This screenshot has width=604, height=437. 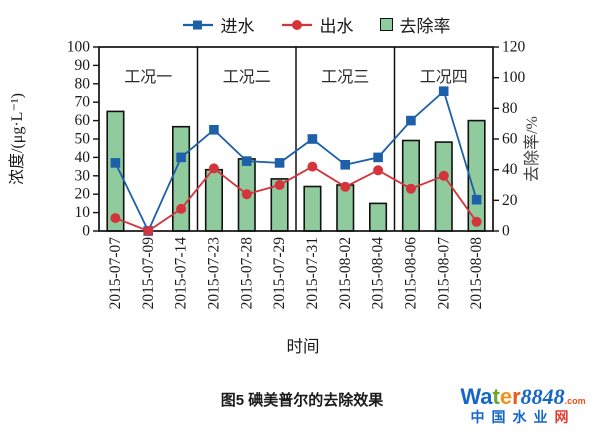 I want to click on legend-label-removal-rate: 去除率, so click(x=425, y=26).